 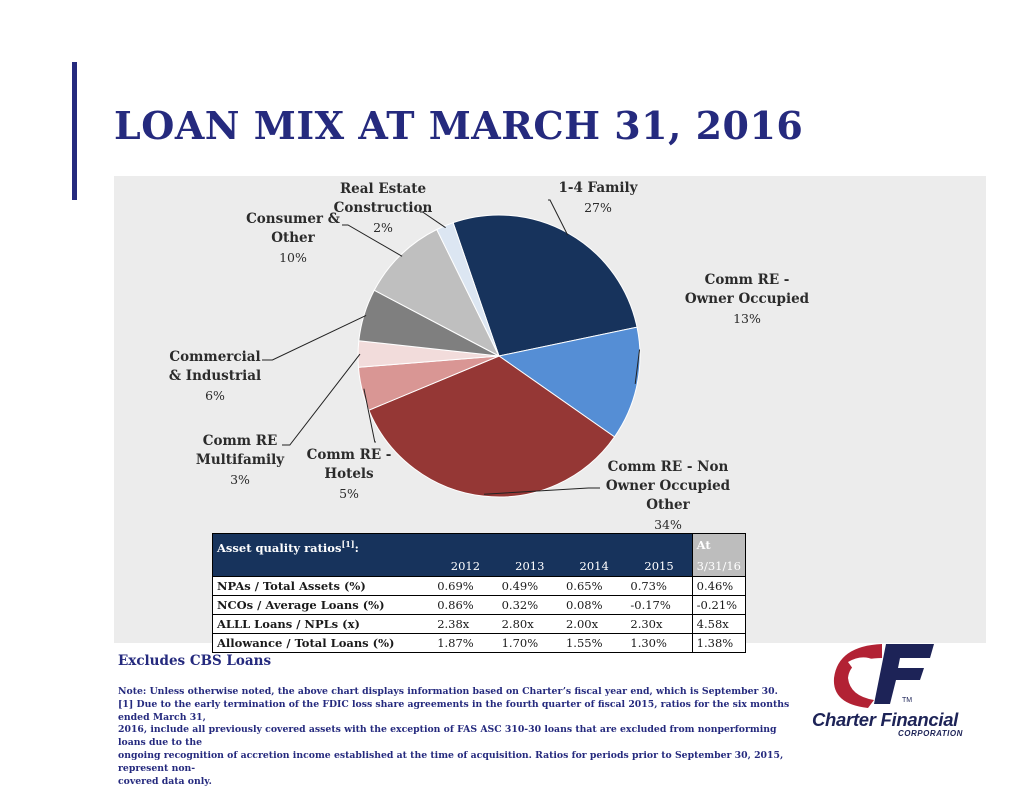 What do you see at coordinates (465, 586) in the screenshot?
I see `cell-value: 0.69%` at bounding box center [465, 586].